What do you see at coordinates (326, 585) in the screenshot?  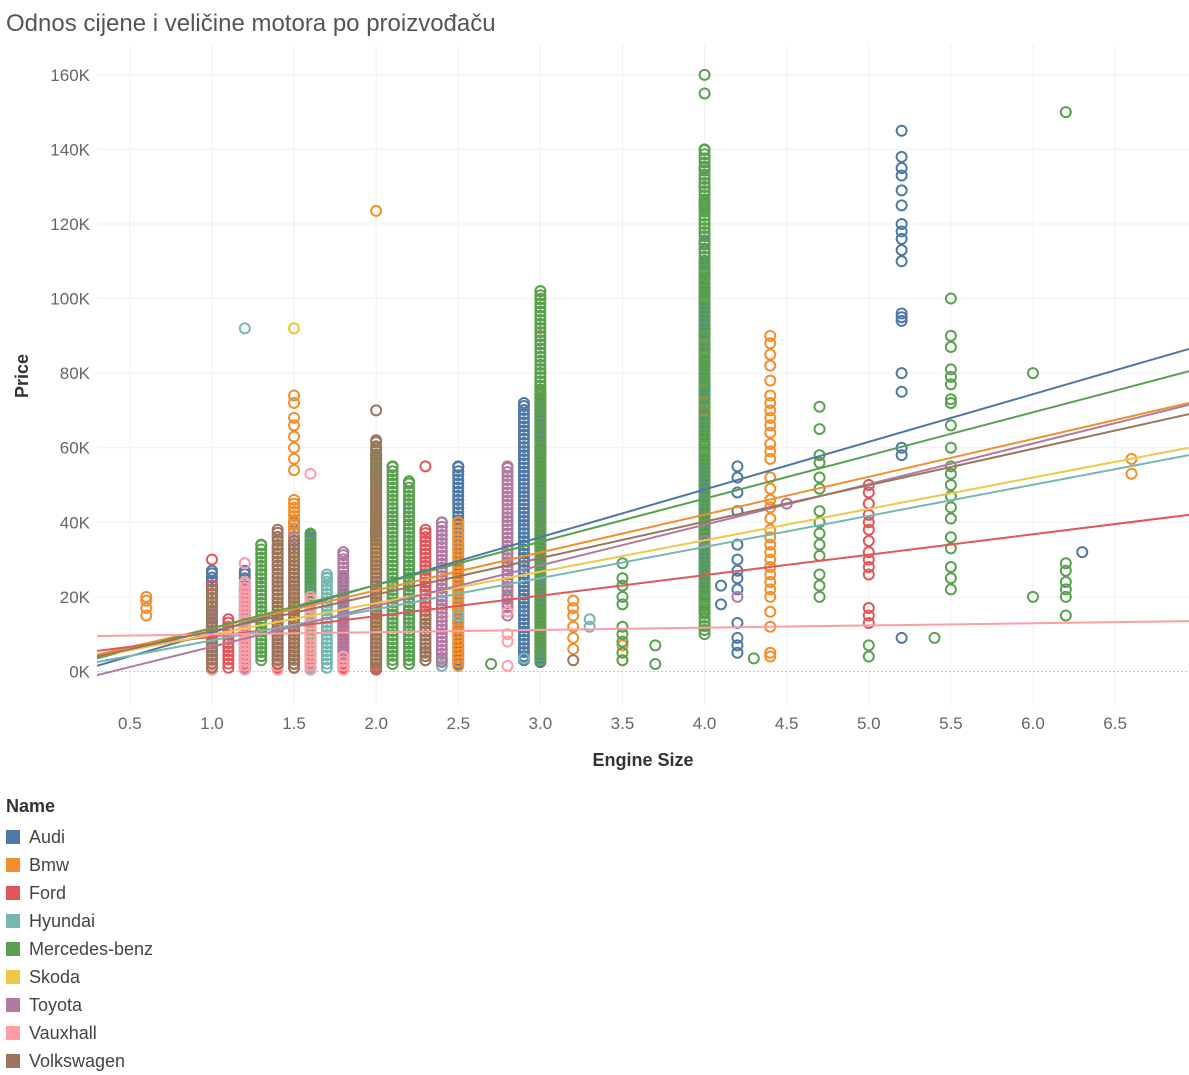 I see `point-hyundai` at bounding box center [326, 585].